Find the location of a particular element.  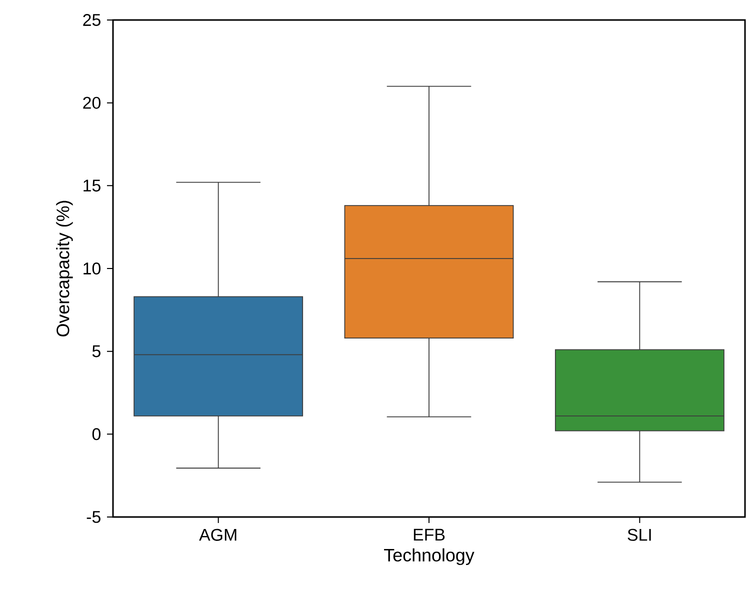

y-tick-label: 10 is located at coordinates (92, 268).